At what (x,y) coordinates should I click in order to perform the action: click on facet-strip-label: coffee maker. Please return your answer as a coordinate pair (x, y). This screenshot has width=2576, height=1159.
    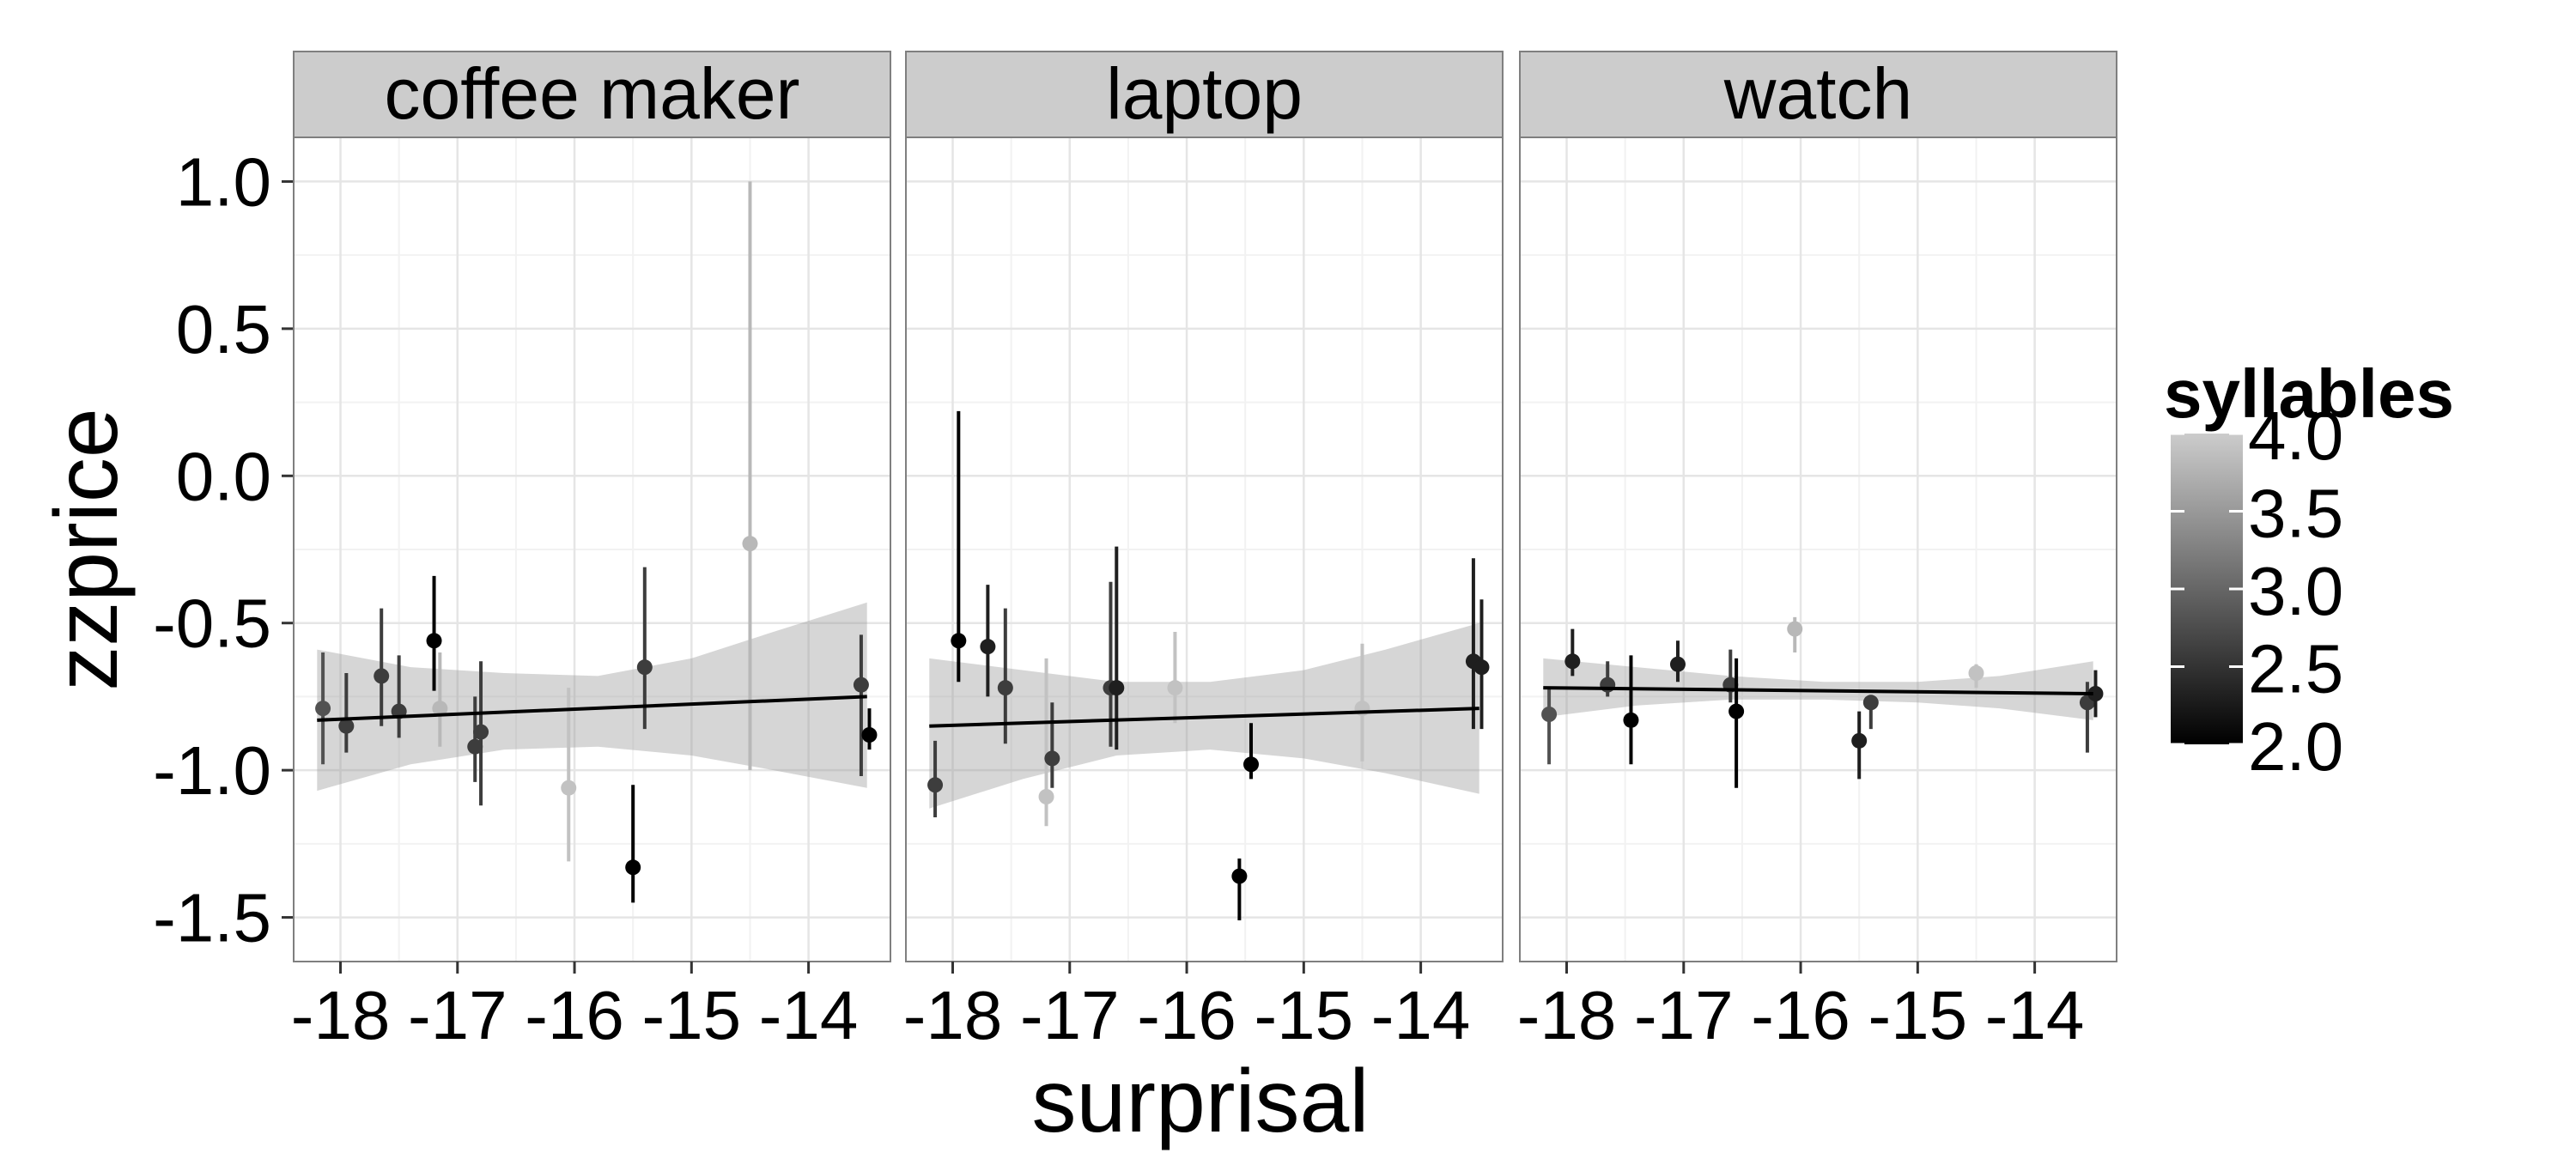
    Looking at the image, I should click on (591, 93).